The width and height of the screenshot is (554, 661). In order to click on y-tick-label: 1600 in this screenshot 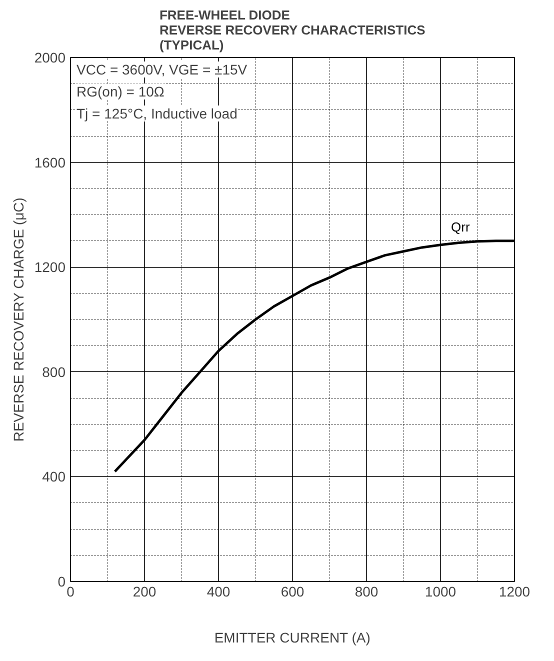, I will do `click(50, 162)`.